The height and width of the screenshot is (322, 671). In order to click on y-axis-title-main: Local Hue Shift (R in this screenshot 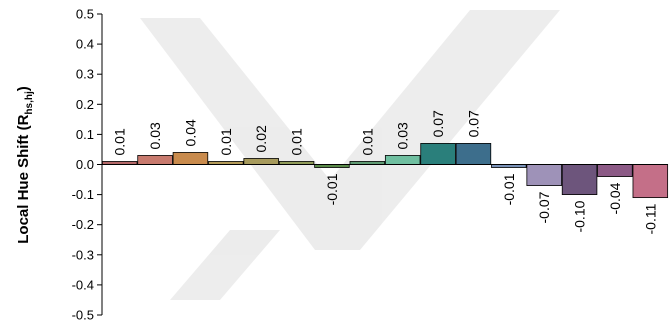, I will do `click(23, 178)`.